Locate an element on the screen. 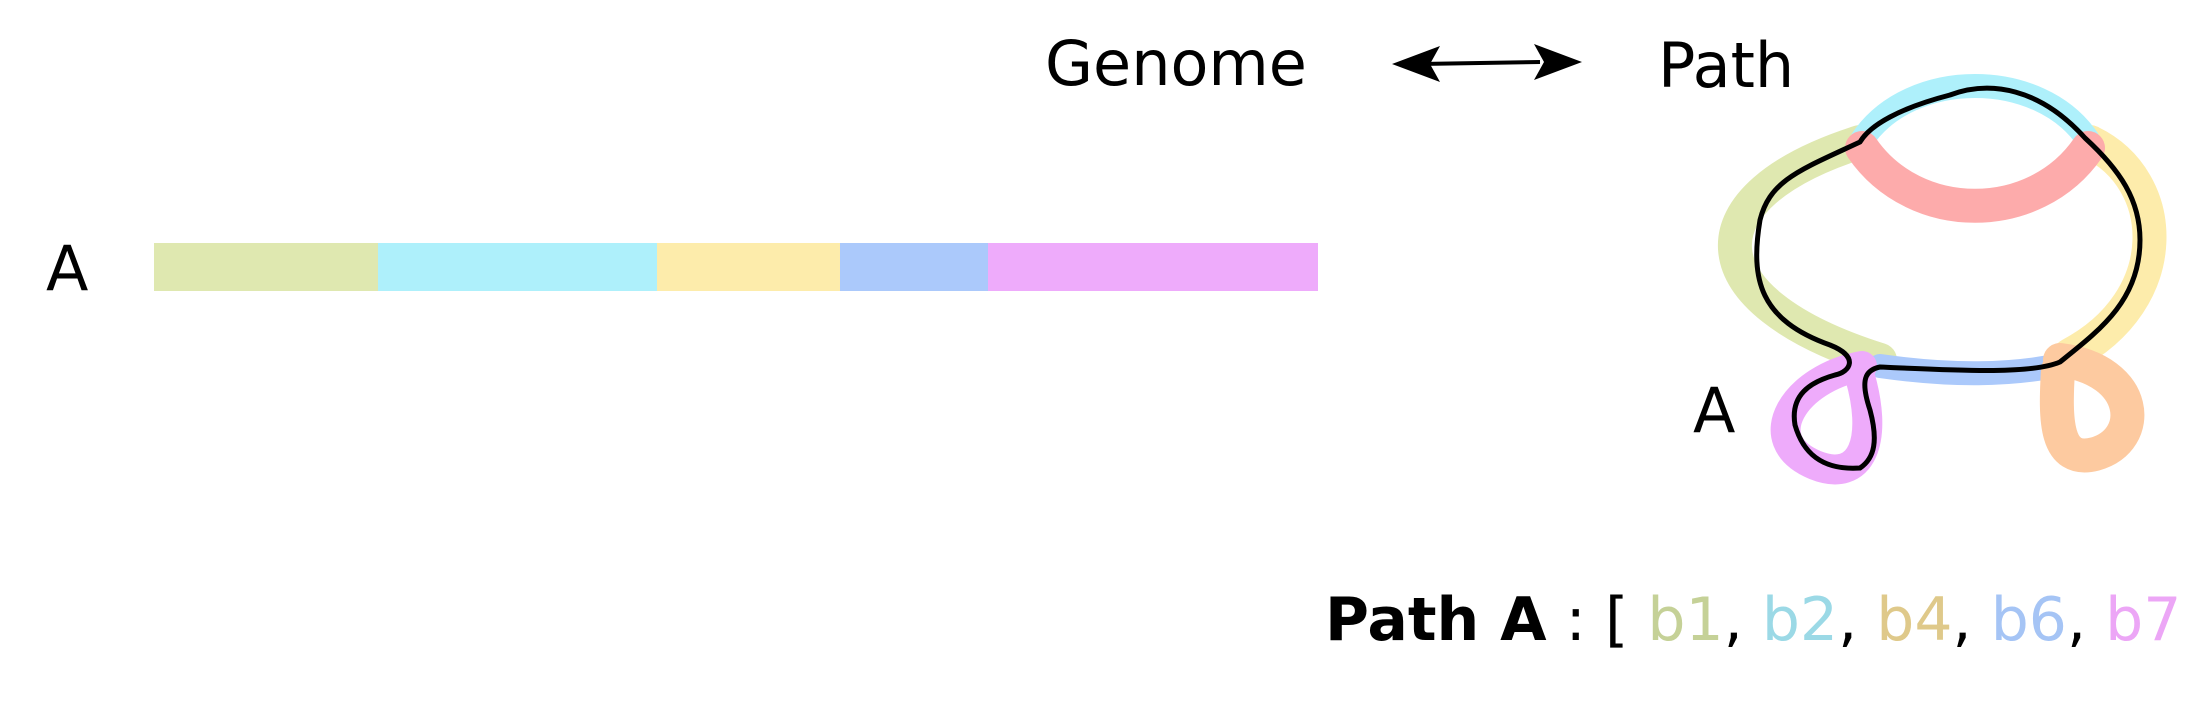 This screenshot has width=2190, height=715. formula-item-b4: b4 is located at coordinates (1914, 620).